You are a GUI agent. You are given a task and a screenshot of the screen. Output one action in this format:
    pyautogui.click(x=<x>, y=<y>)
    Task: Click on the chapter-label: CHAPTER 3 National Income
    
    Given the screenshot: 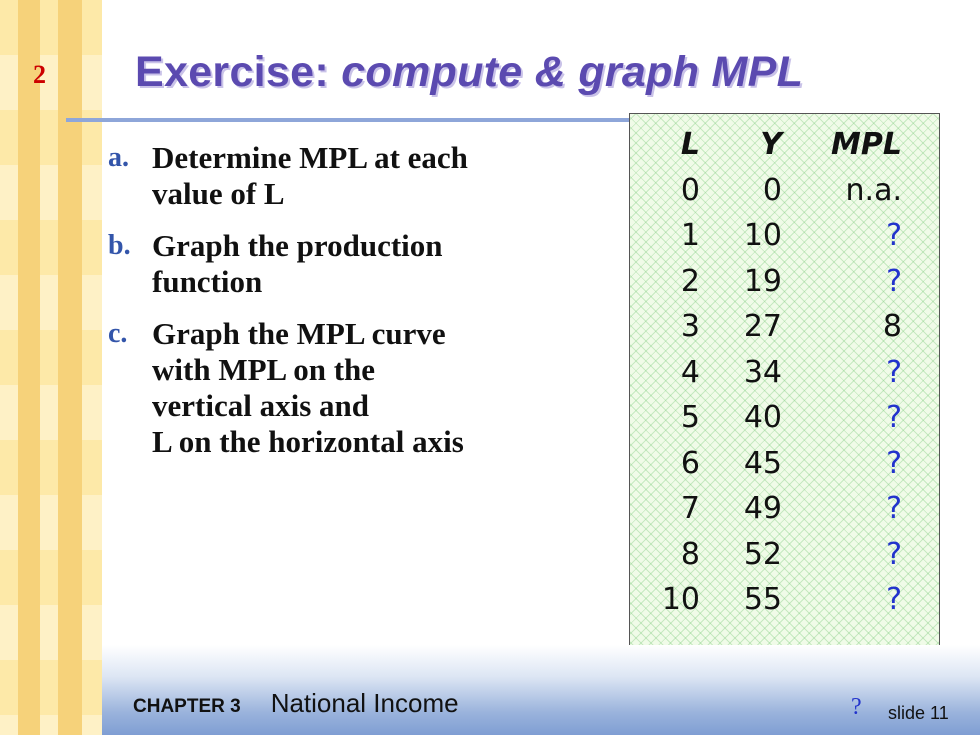 What is the action you would take?
    pyautogui.click(x=296, y=703)
    